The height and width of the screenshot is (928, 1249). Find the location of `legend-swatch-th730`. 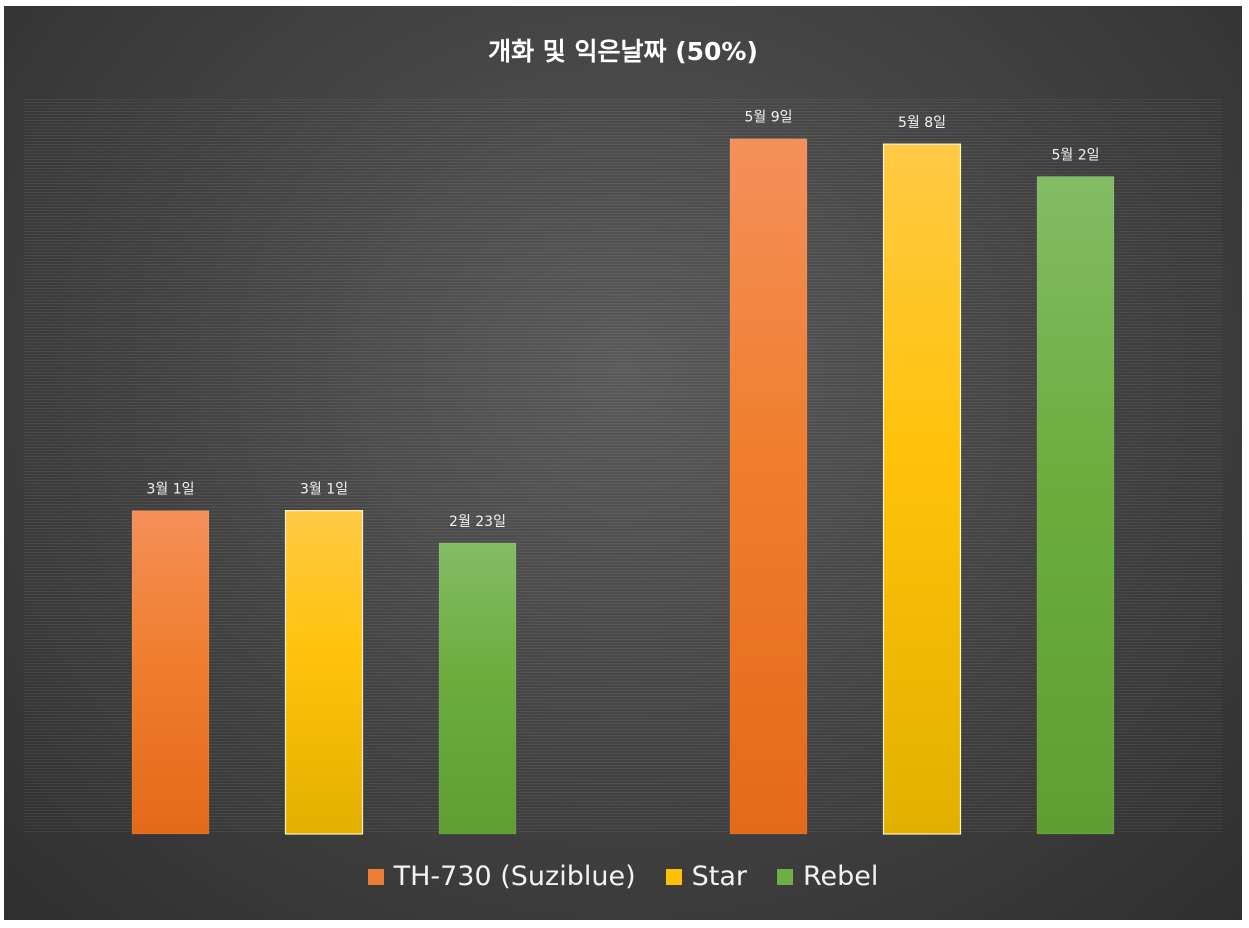

legend-swatch-th730 is located at coordinates (375, 876).